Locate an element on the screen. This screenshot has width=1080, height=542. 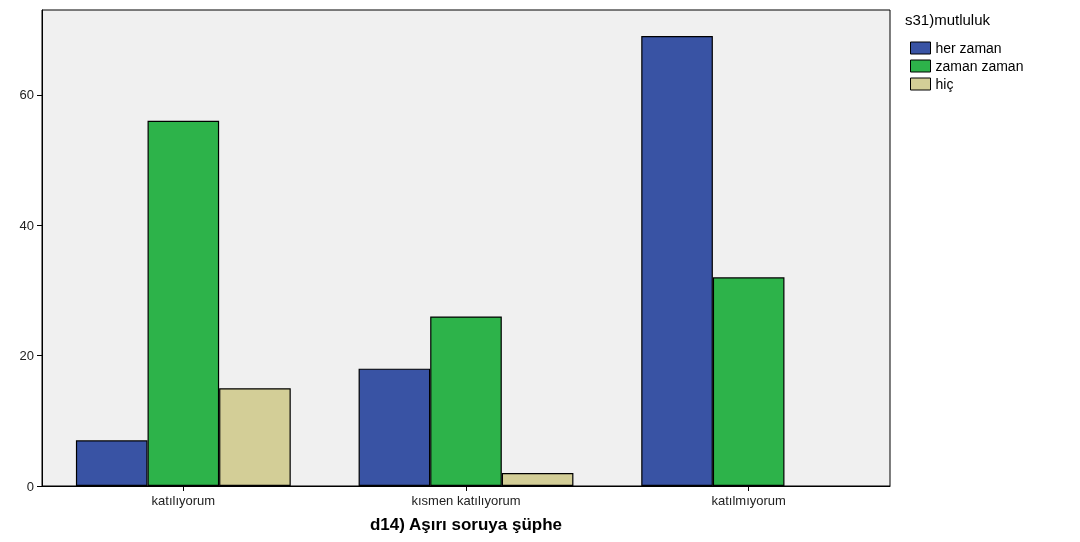
x-tick-label: katılmıyorum is located at coordinates (748, 500).